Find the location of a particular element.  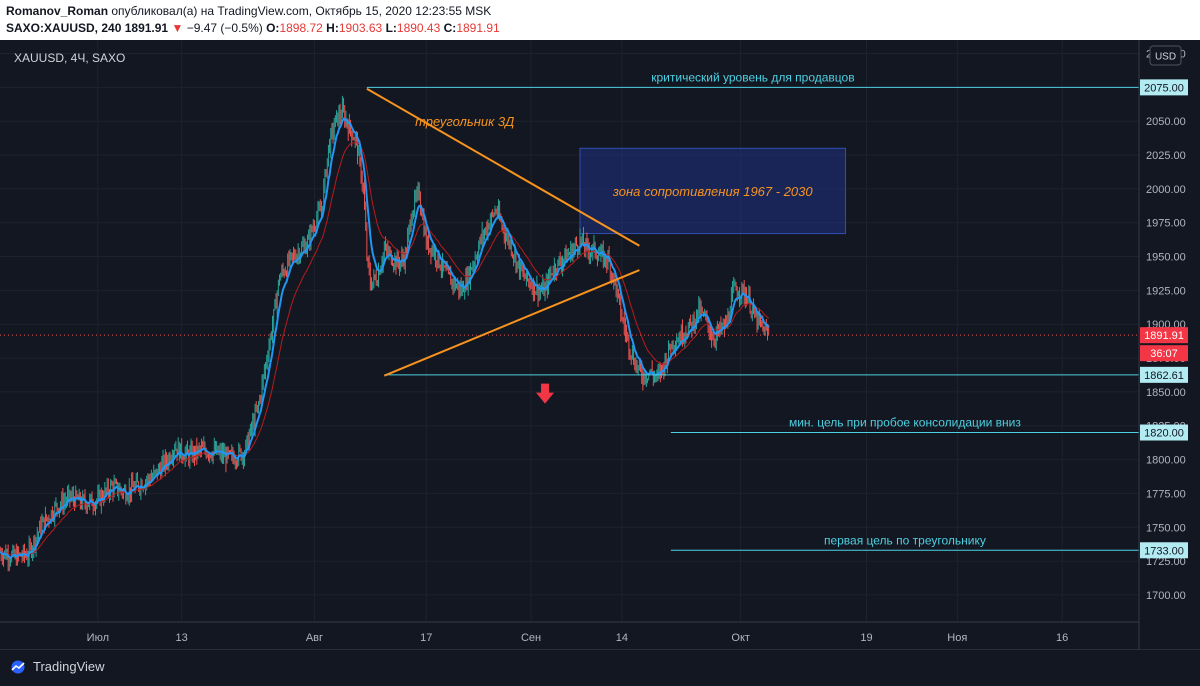

low-value: 1890.43 is located at coordinates (418, 28).